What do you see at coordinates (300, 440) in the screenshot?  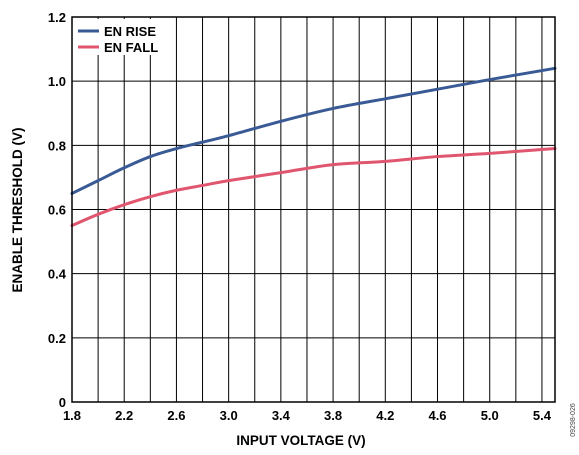 I see `x-axis-label: INPUT VOLTAGE (V)` at bounding box center [300, 440].